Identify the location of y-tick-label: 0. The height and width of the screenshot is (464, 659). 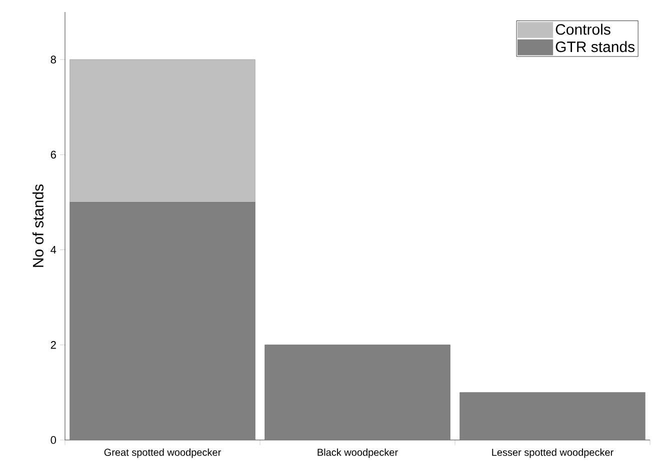
(53, 440).